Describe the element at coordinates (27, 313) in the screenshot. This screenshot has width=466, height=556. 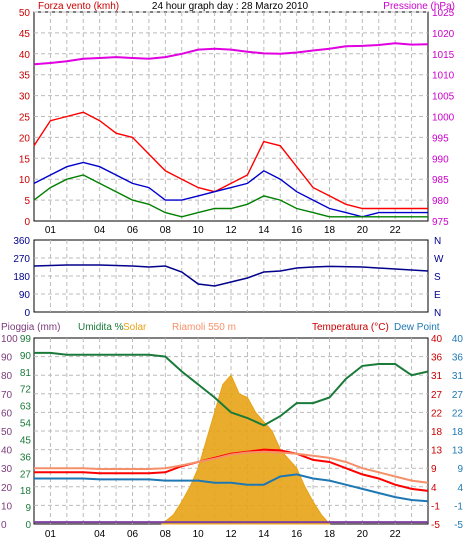
I see `direction-degree-label: 0` at that location.